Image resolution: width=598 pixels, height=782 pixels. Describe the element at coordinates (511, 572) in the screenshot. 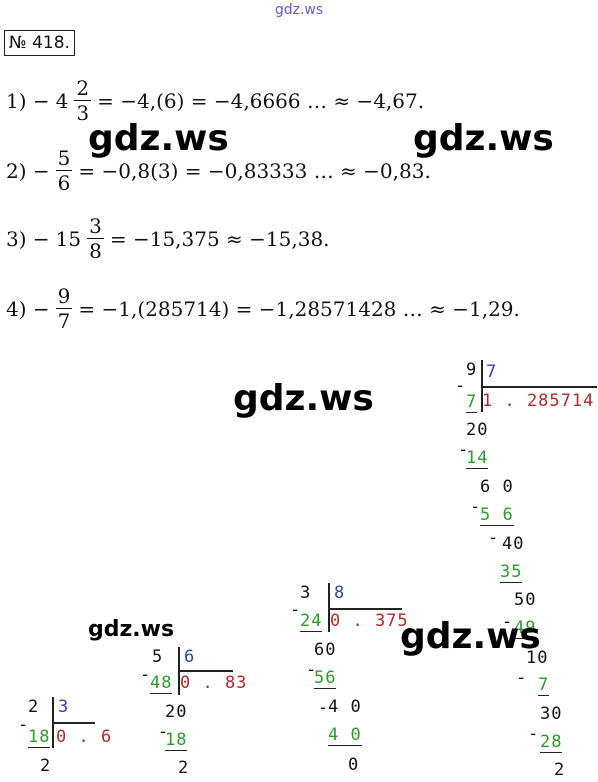

I see `division-product: 35` at that location.